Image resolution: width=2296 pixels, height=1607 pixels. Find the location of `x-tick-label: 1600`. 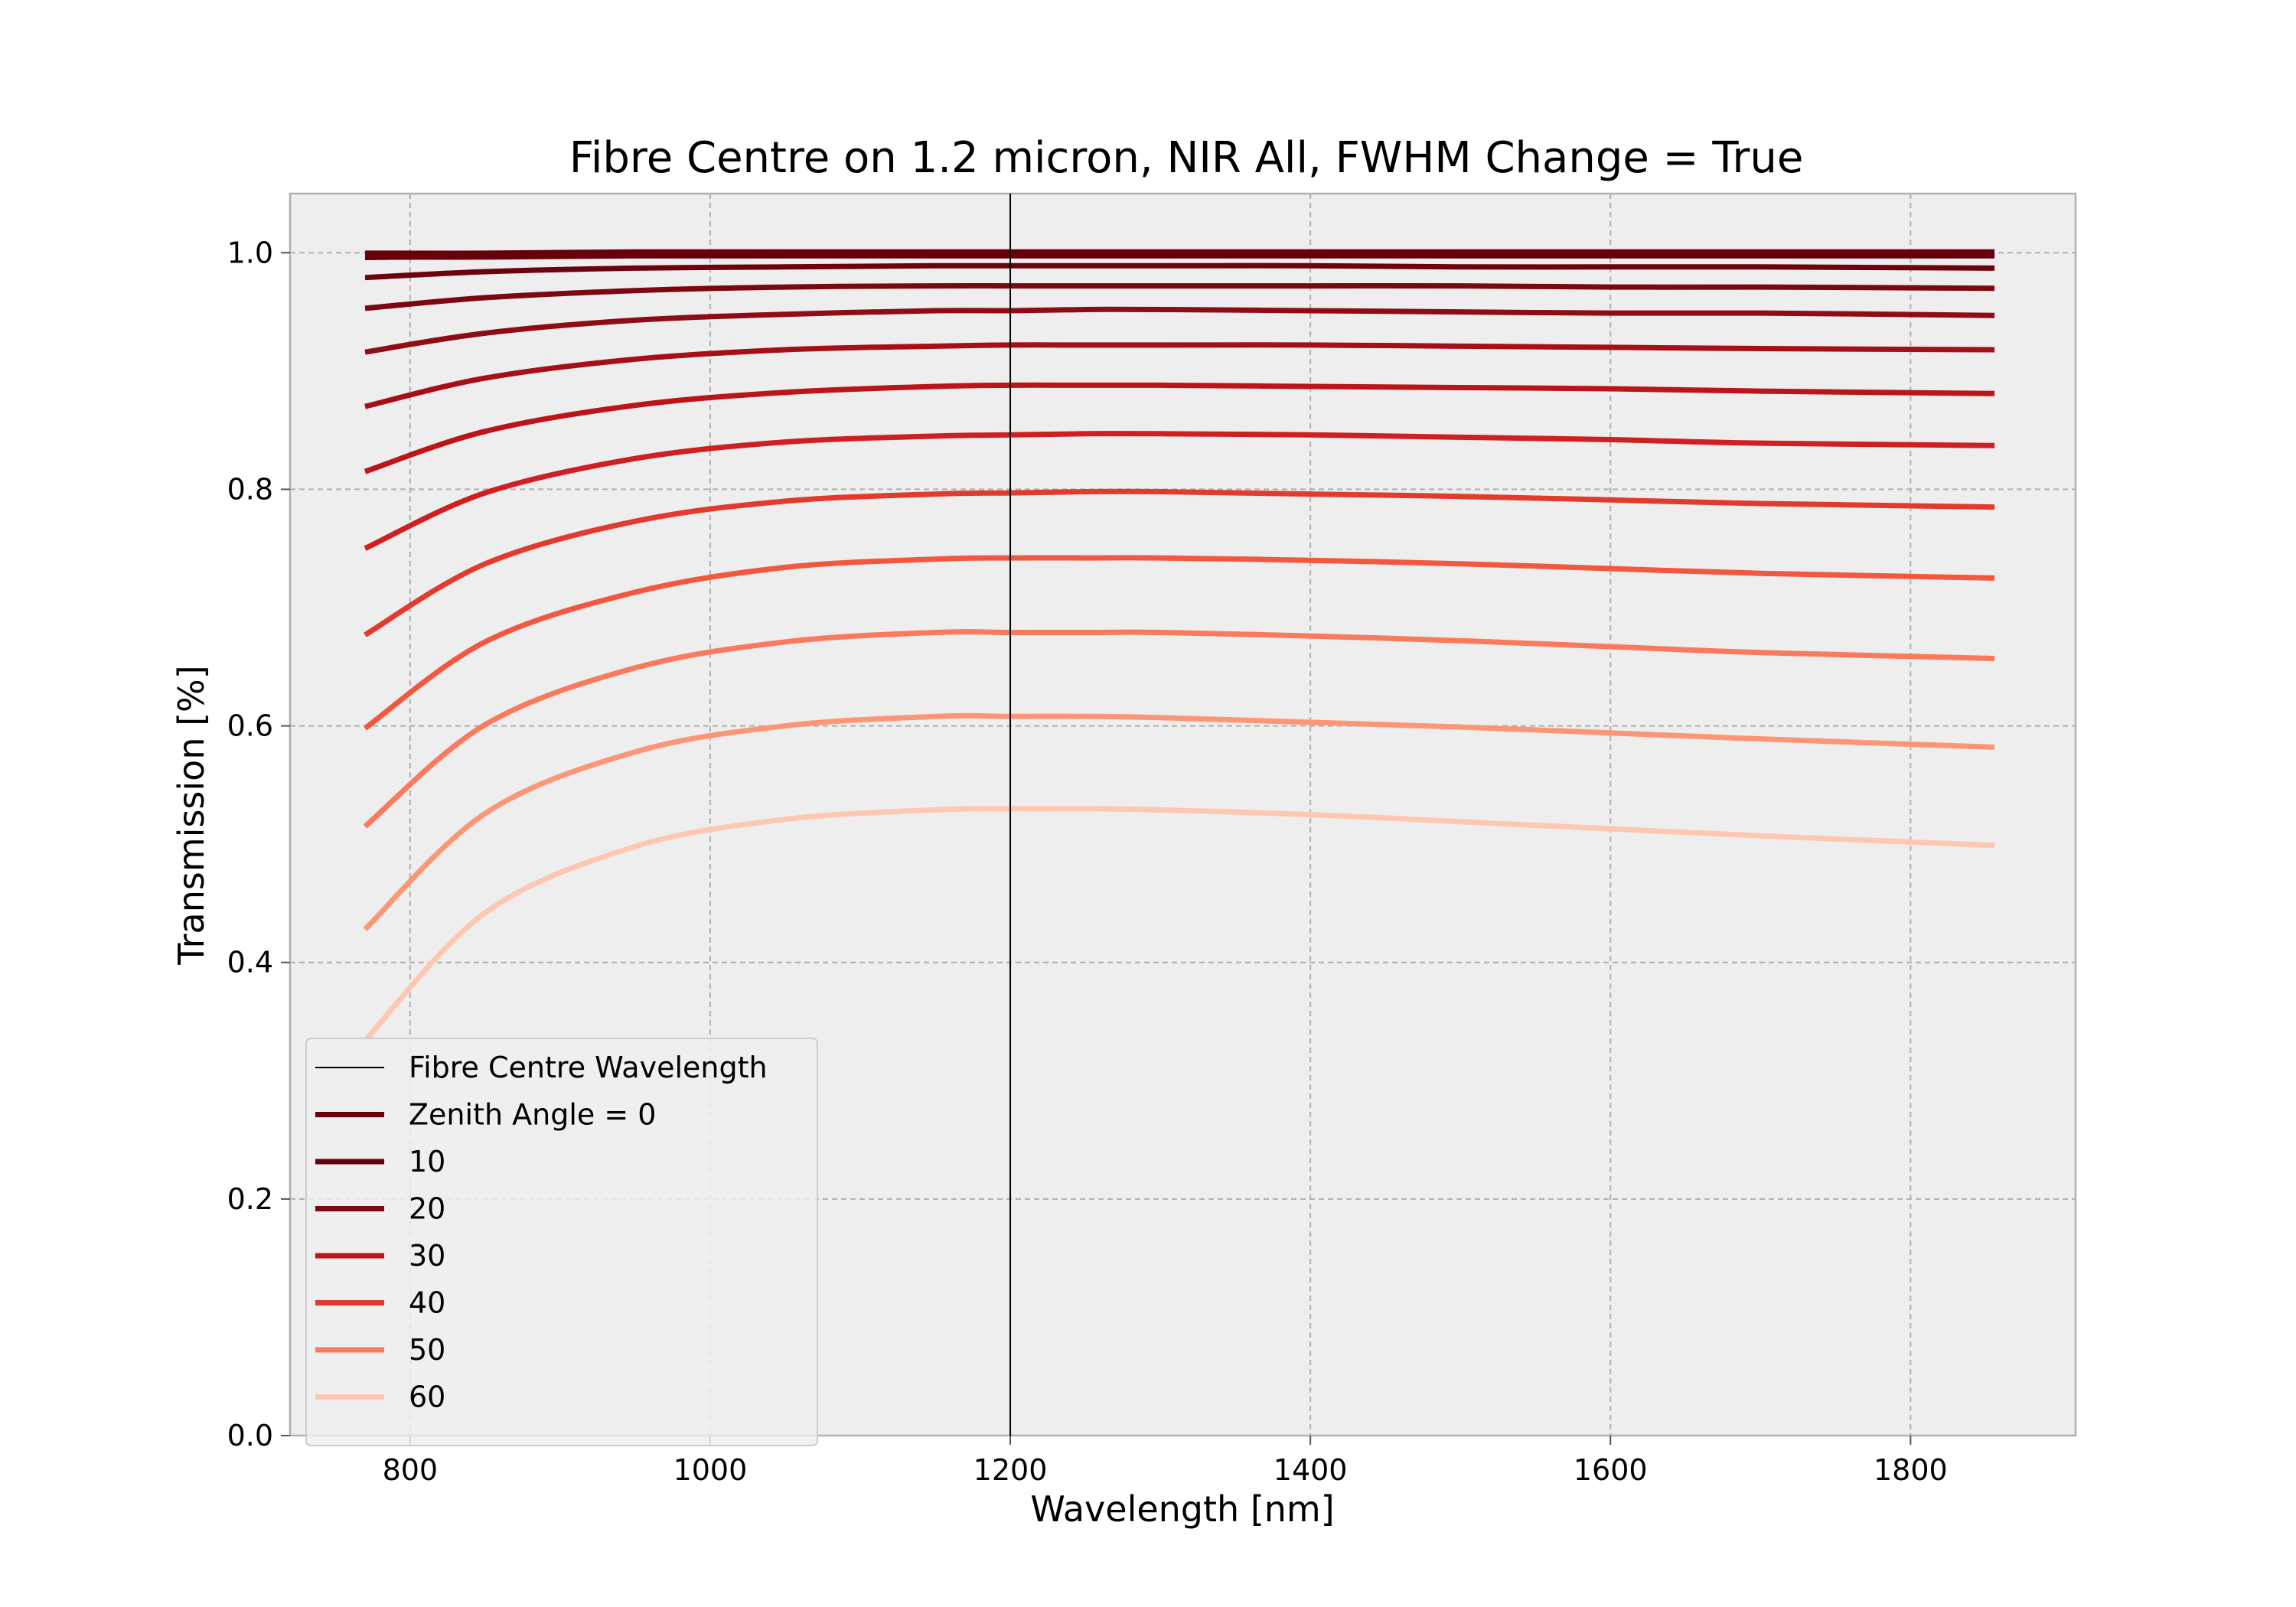

x-tick-label: 1600 is located at coordinates (1611, 1470).